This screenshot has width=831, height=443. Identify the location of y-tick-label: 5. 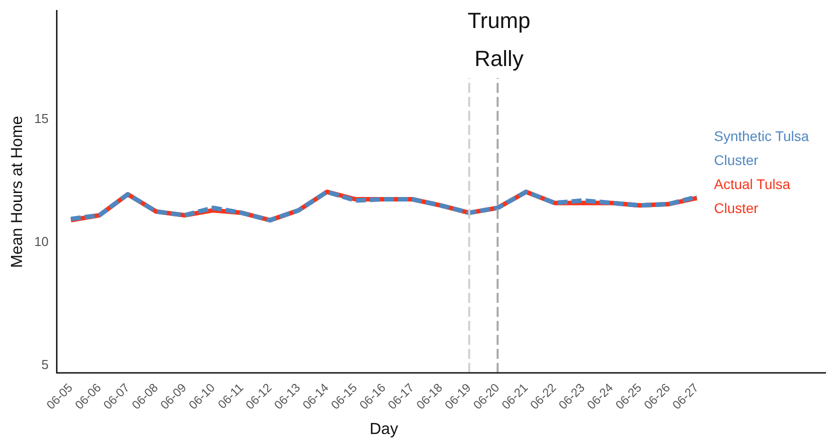
(45, 364).